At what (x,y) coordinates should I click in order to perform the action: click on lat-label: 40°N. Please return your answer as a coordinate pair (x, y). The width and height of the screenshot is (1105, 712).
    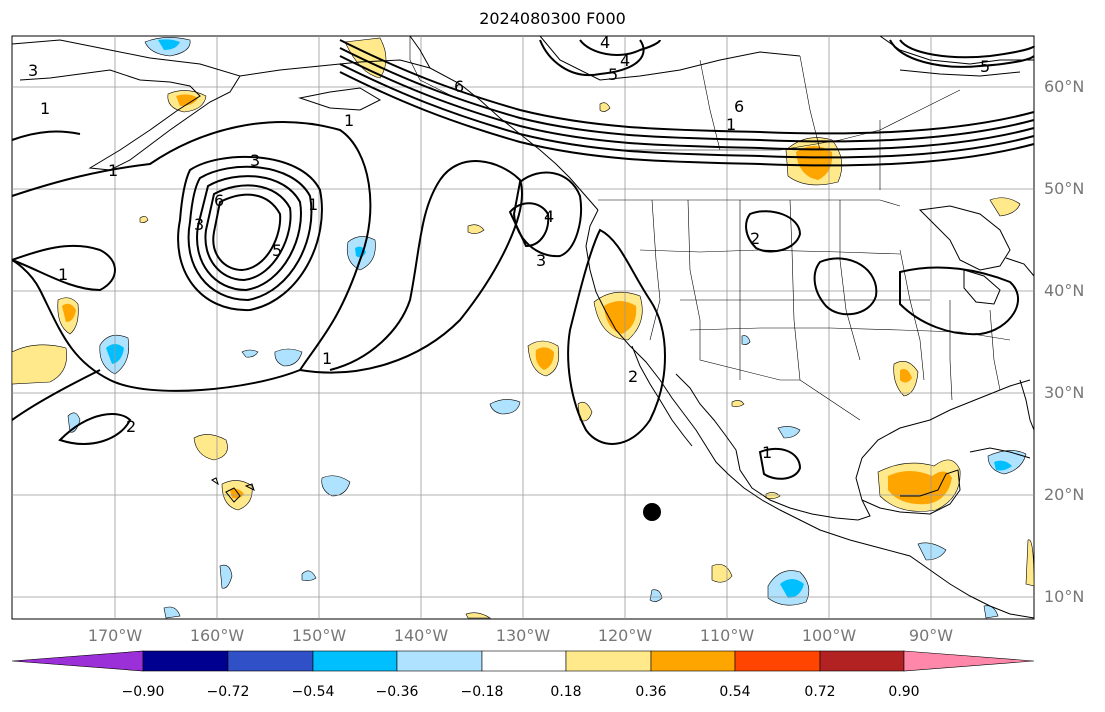
    Looking at the image, I should click on (1064, 290).